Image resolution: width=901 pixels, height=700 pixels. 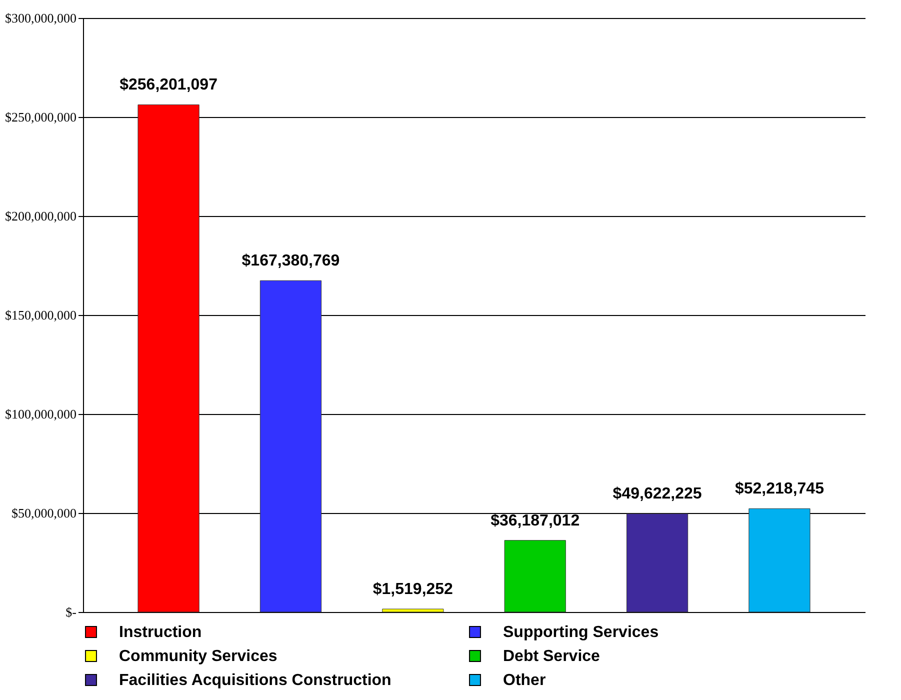 What do you see at coordinates (40, 117) in the screenshot?
I see `y-tick-label: $250,000,000` at bounding box center [40, 117].